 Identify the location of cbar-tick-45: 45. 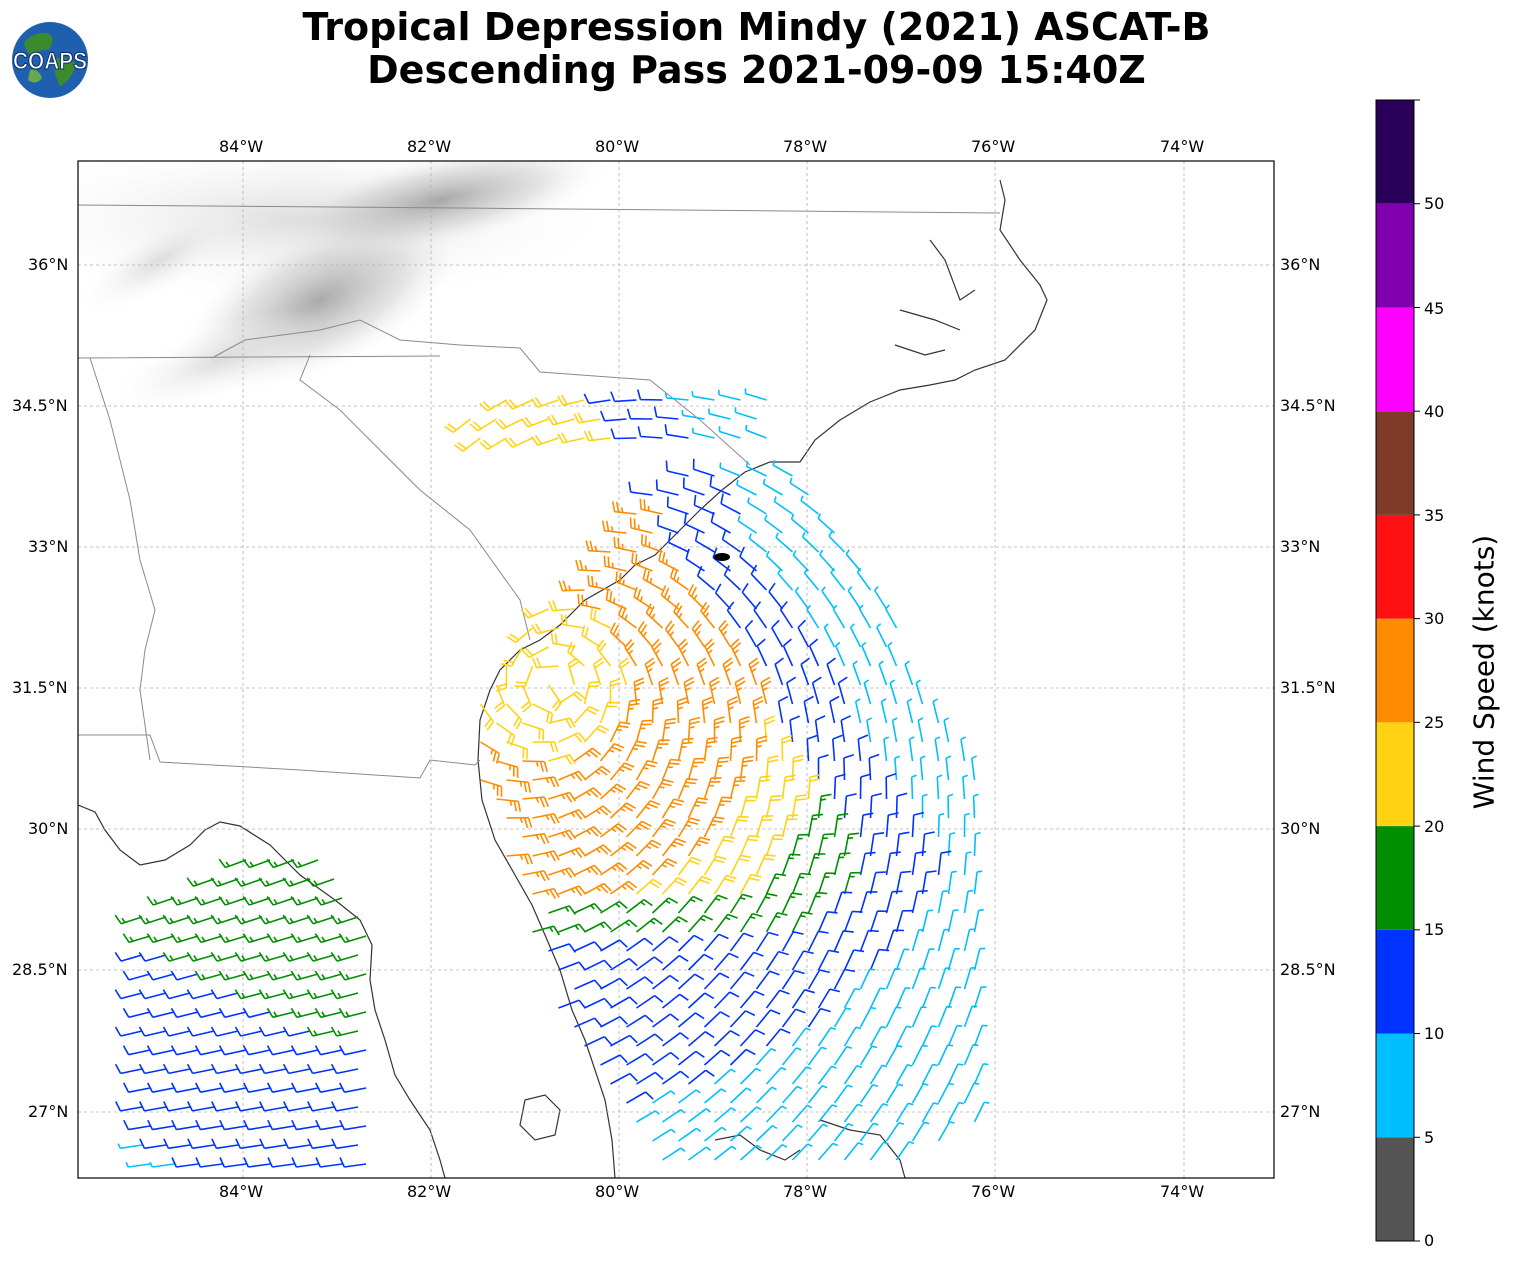
(1434, 308).